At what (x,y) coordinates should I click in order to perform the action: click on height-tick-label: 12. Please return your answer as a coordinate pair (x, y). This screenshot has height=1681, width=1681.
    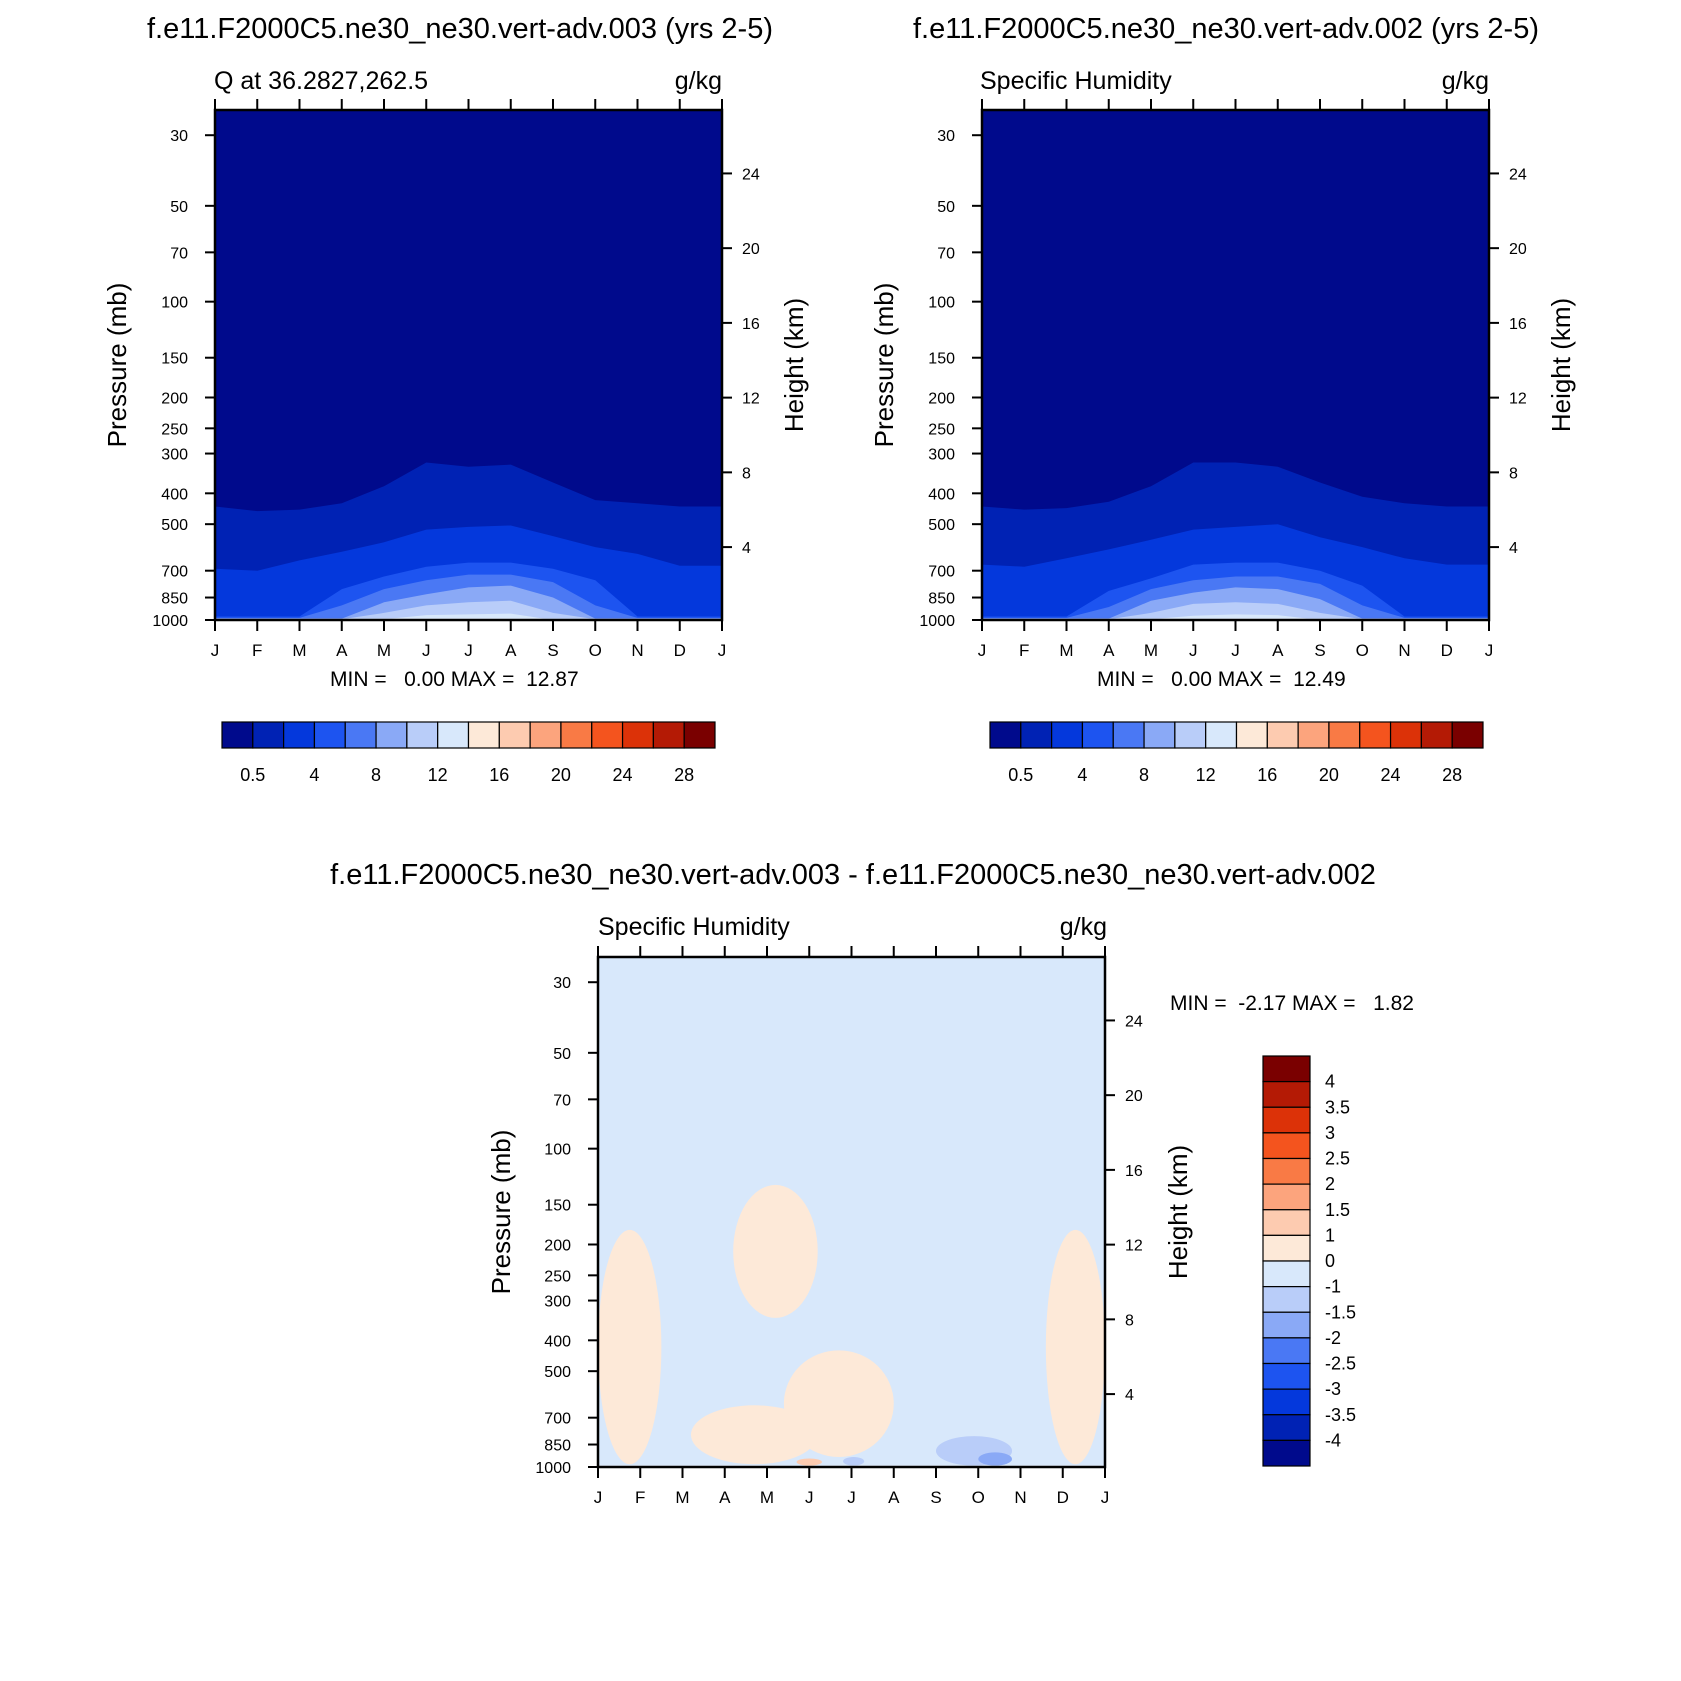
    Looking at the image, I should click on (1134, 1246).